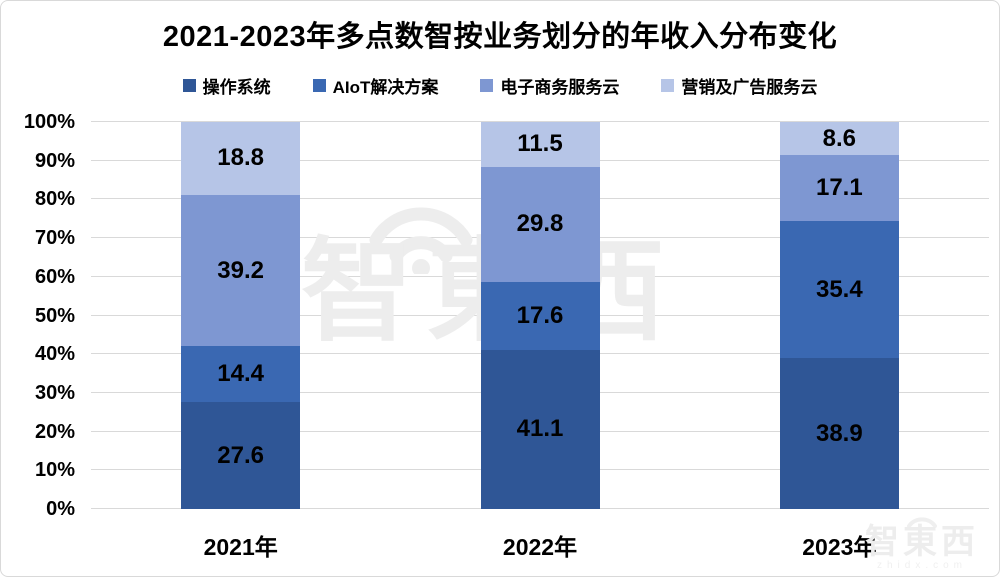 This screenshot has height=577, width=1000. I want to click on y-tick-label: 60%, so click(54, 276).